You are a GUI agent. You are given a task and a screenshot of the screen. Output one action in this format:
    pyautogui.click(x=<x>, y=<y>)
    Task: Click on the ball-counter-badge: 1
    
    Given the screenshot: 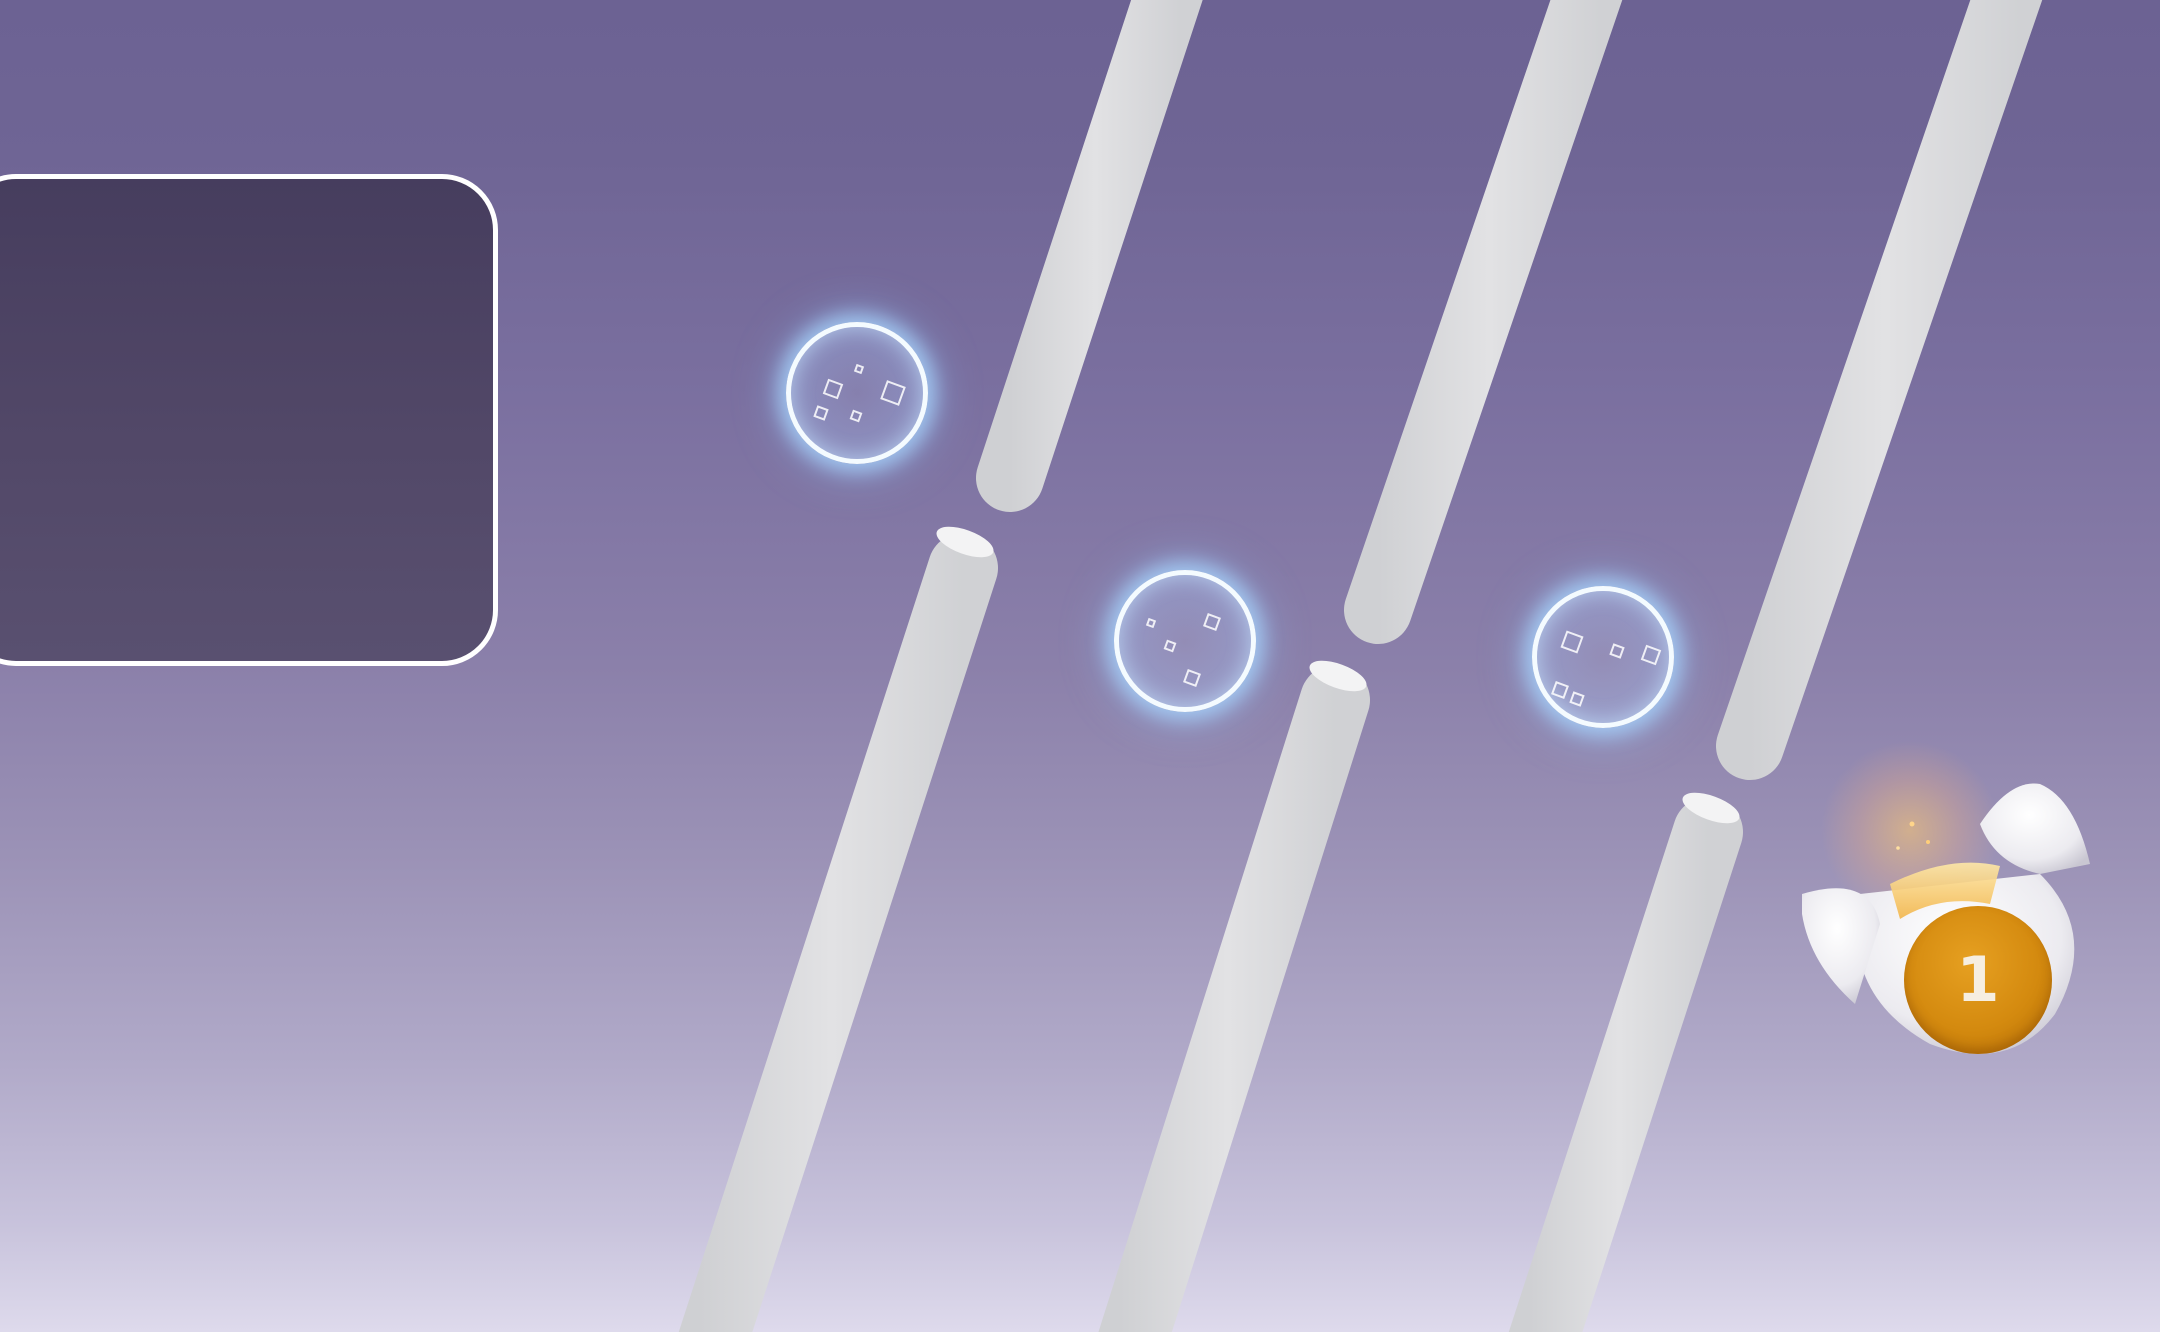 What is the action you would take?
    pyautogui.click(x=1978, y=980)
    